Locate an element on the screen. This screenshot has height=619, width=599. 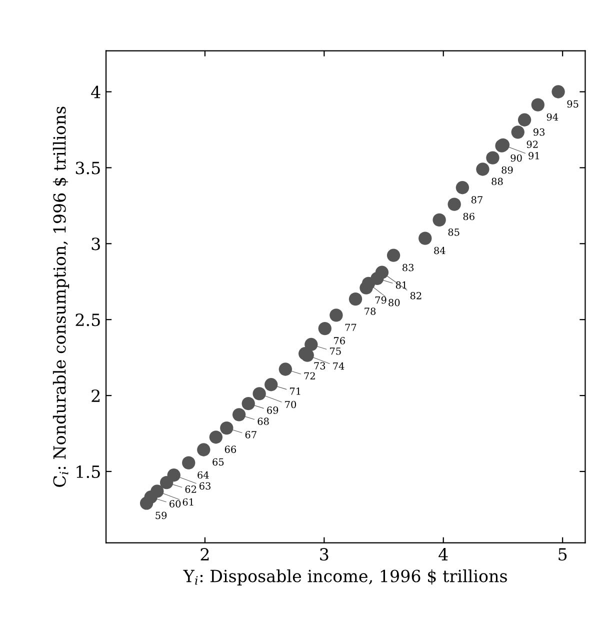
annotation: 84 is located at coordinates (440, 250).